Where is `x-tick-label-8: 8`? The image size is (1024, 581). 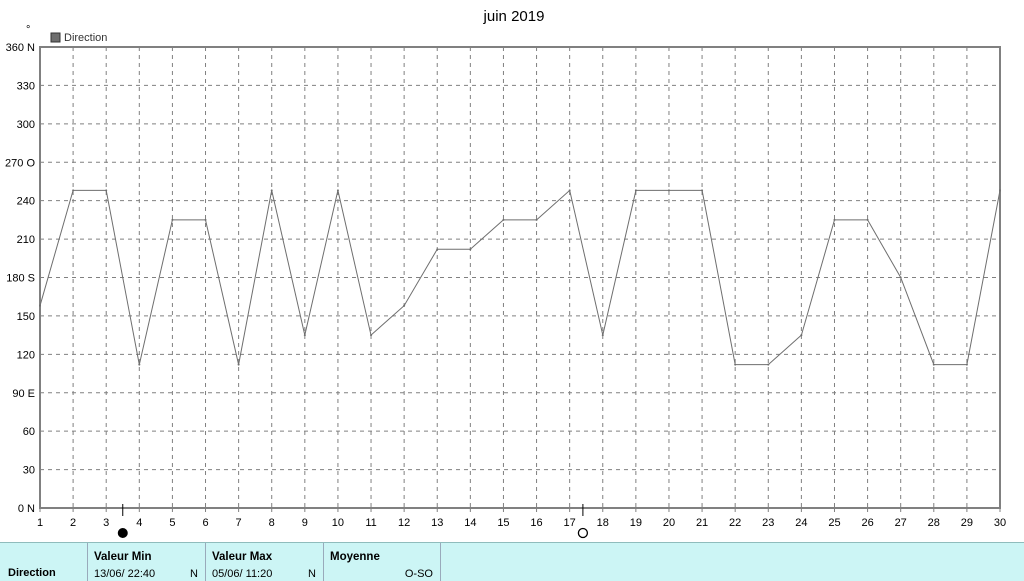 x-tick-label-8: 8 is located at coordinates (272, 523).